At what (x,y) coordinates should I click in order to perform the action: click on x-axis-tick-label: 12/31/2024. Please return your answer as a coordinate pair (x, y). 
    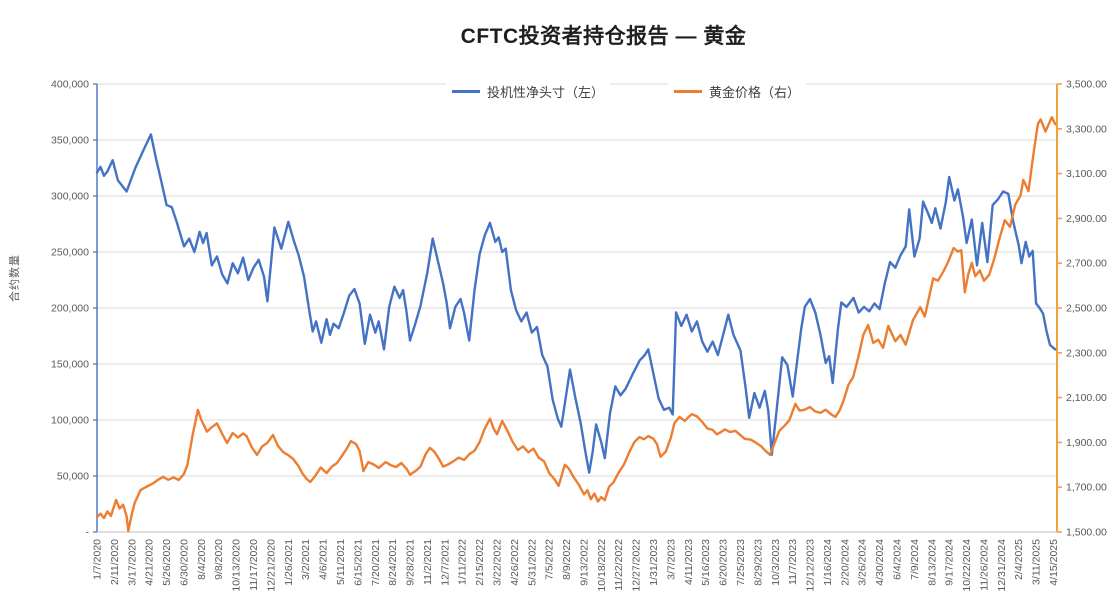
    Looking at the image, I should click on (1002, 565).